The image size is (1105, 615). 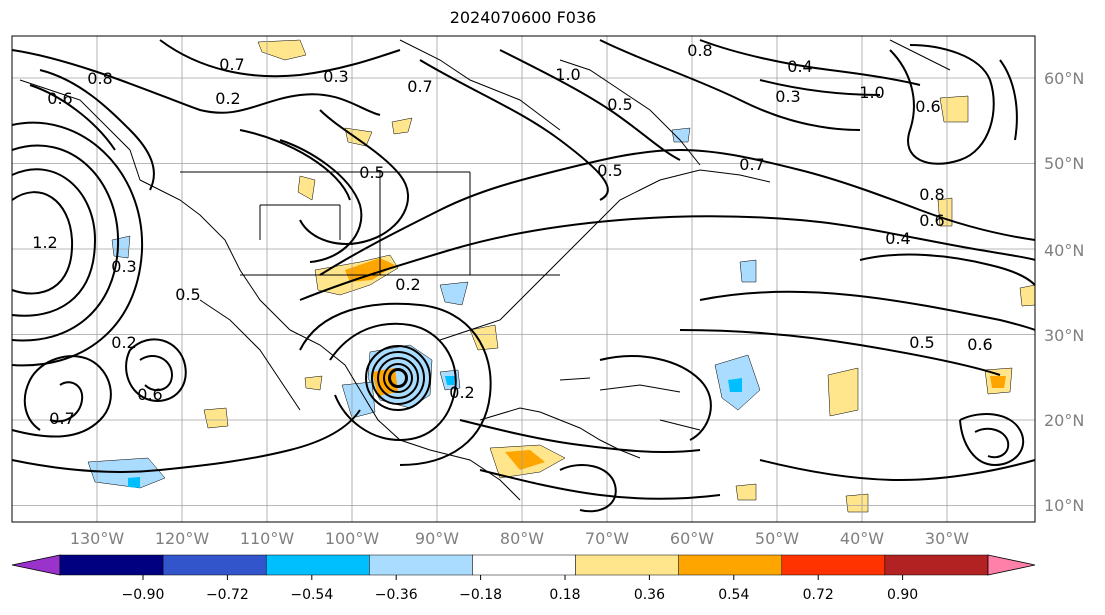 I want to click on lon-label: 120°W, so click(x=182, y=538).